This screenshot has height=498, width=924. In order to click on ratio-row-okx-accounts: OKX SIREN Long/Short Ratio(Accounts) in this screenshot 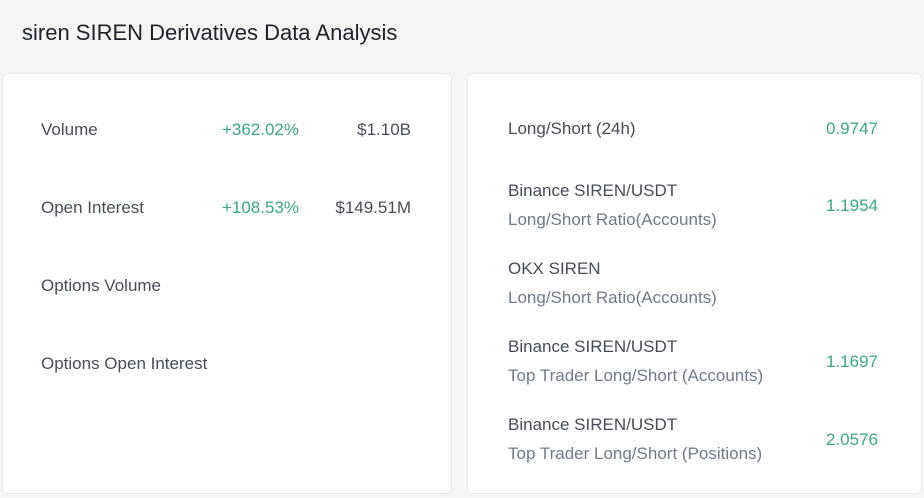, I will do `click(693, 283)`.